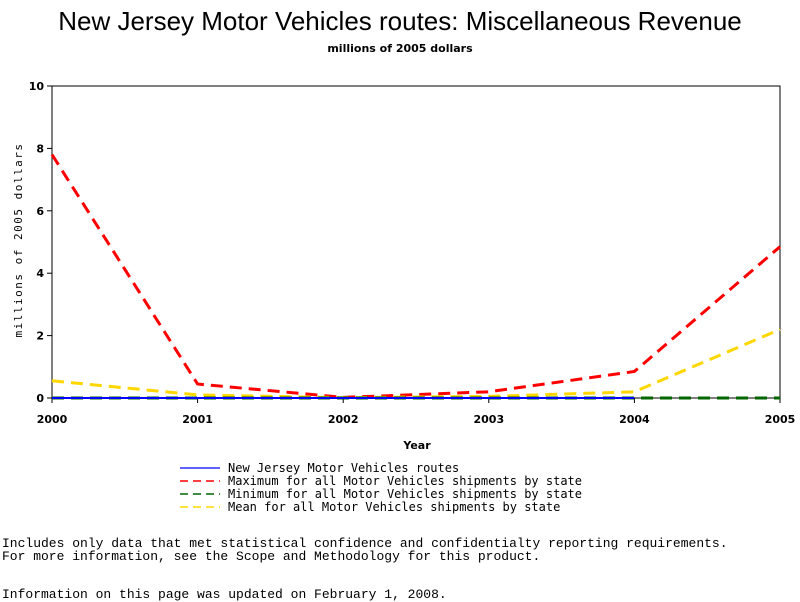 This screenshot has width=800, height=602. Describe the element at coordinates (343, 468) in the screenshot. I see `legend-label-0: New Jersey Motor Vehicles routes` at that location.